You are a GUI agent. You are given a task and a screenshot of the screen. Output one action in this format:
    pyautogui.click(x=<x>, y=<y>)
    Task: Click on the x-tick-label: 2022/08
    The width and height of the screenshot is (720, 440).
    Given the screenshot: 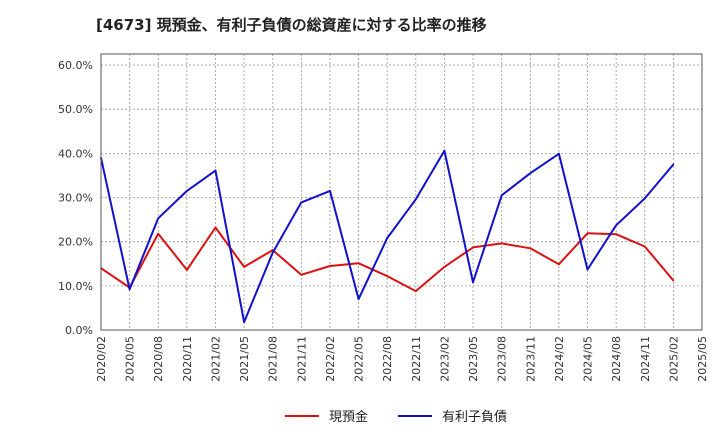 What is the action you would take?
    pyautogui.click(x=387, y=359)
    